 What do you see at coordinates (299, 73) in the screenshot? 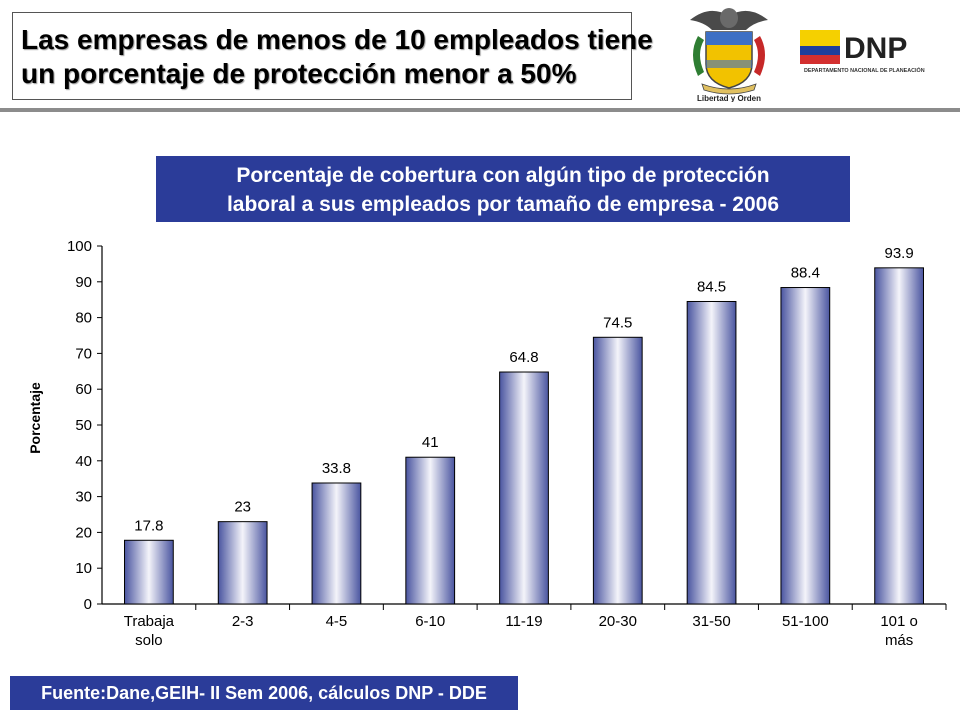
I see `page-title-line-2: un porcentaje de protección menor a 50%` at bounding box center [299, 73].